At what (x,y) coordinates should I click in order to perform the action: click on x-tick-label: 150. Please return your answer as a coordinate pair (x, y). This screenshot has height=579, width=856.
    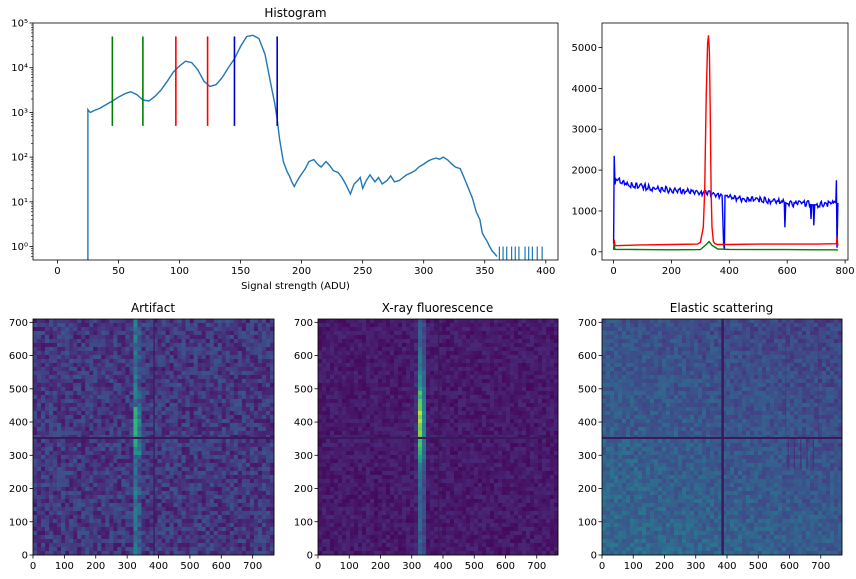
    Looking at the image, I should click on (240, 271).